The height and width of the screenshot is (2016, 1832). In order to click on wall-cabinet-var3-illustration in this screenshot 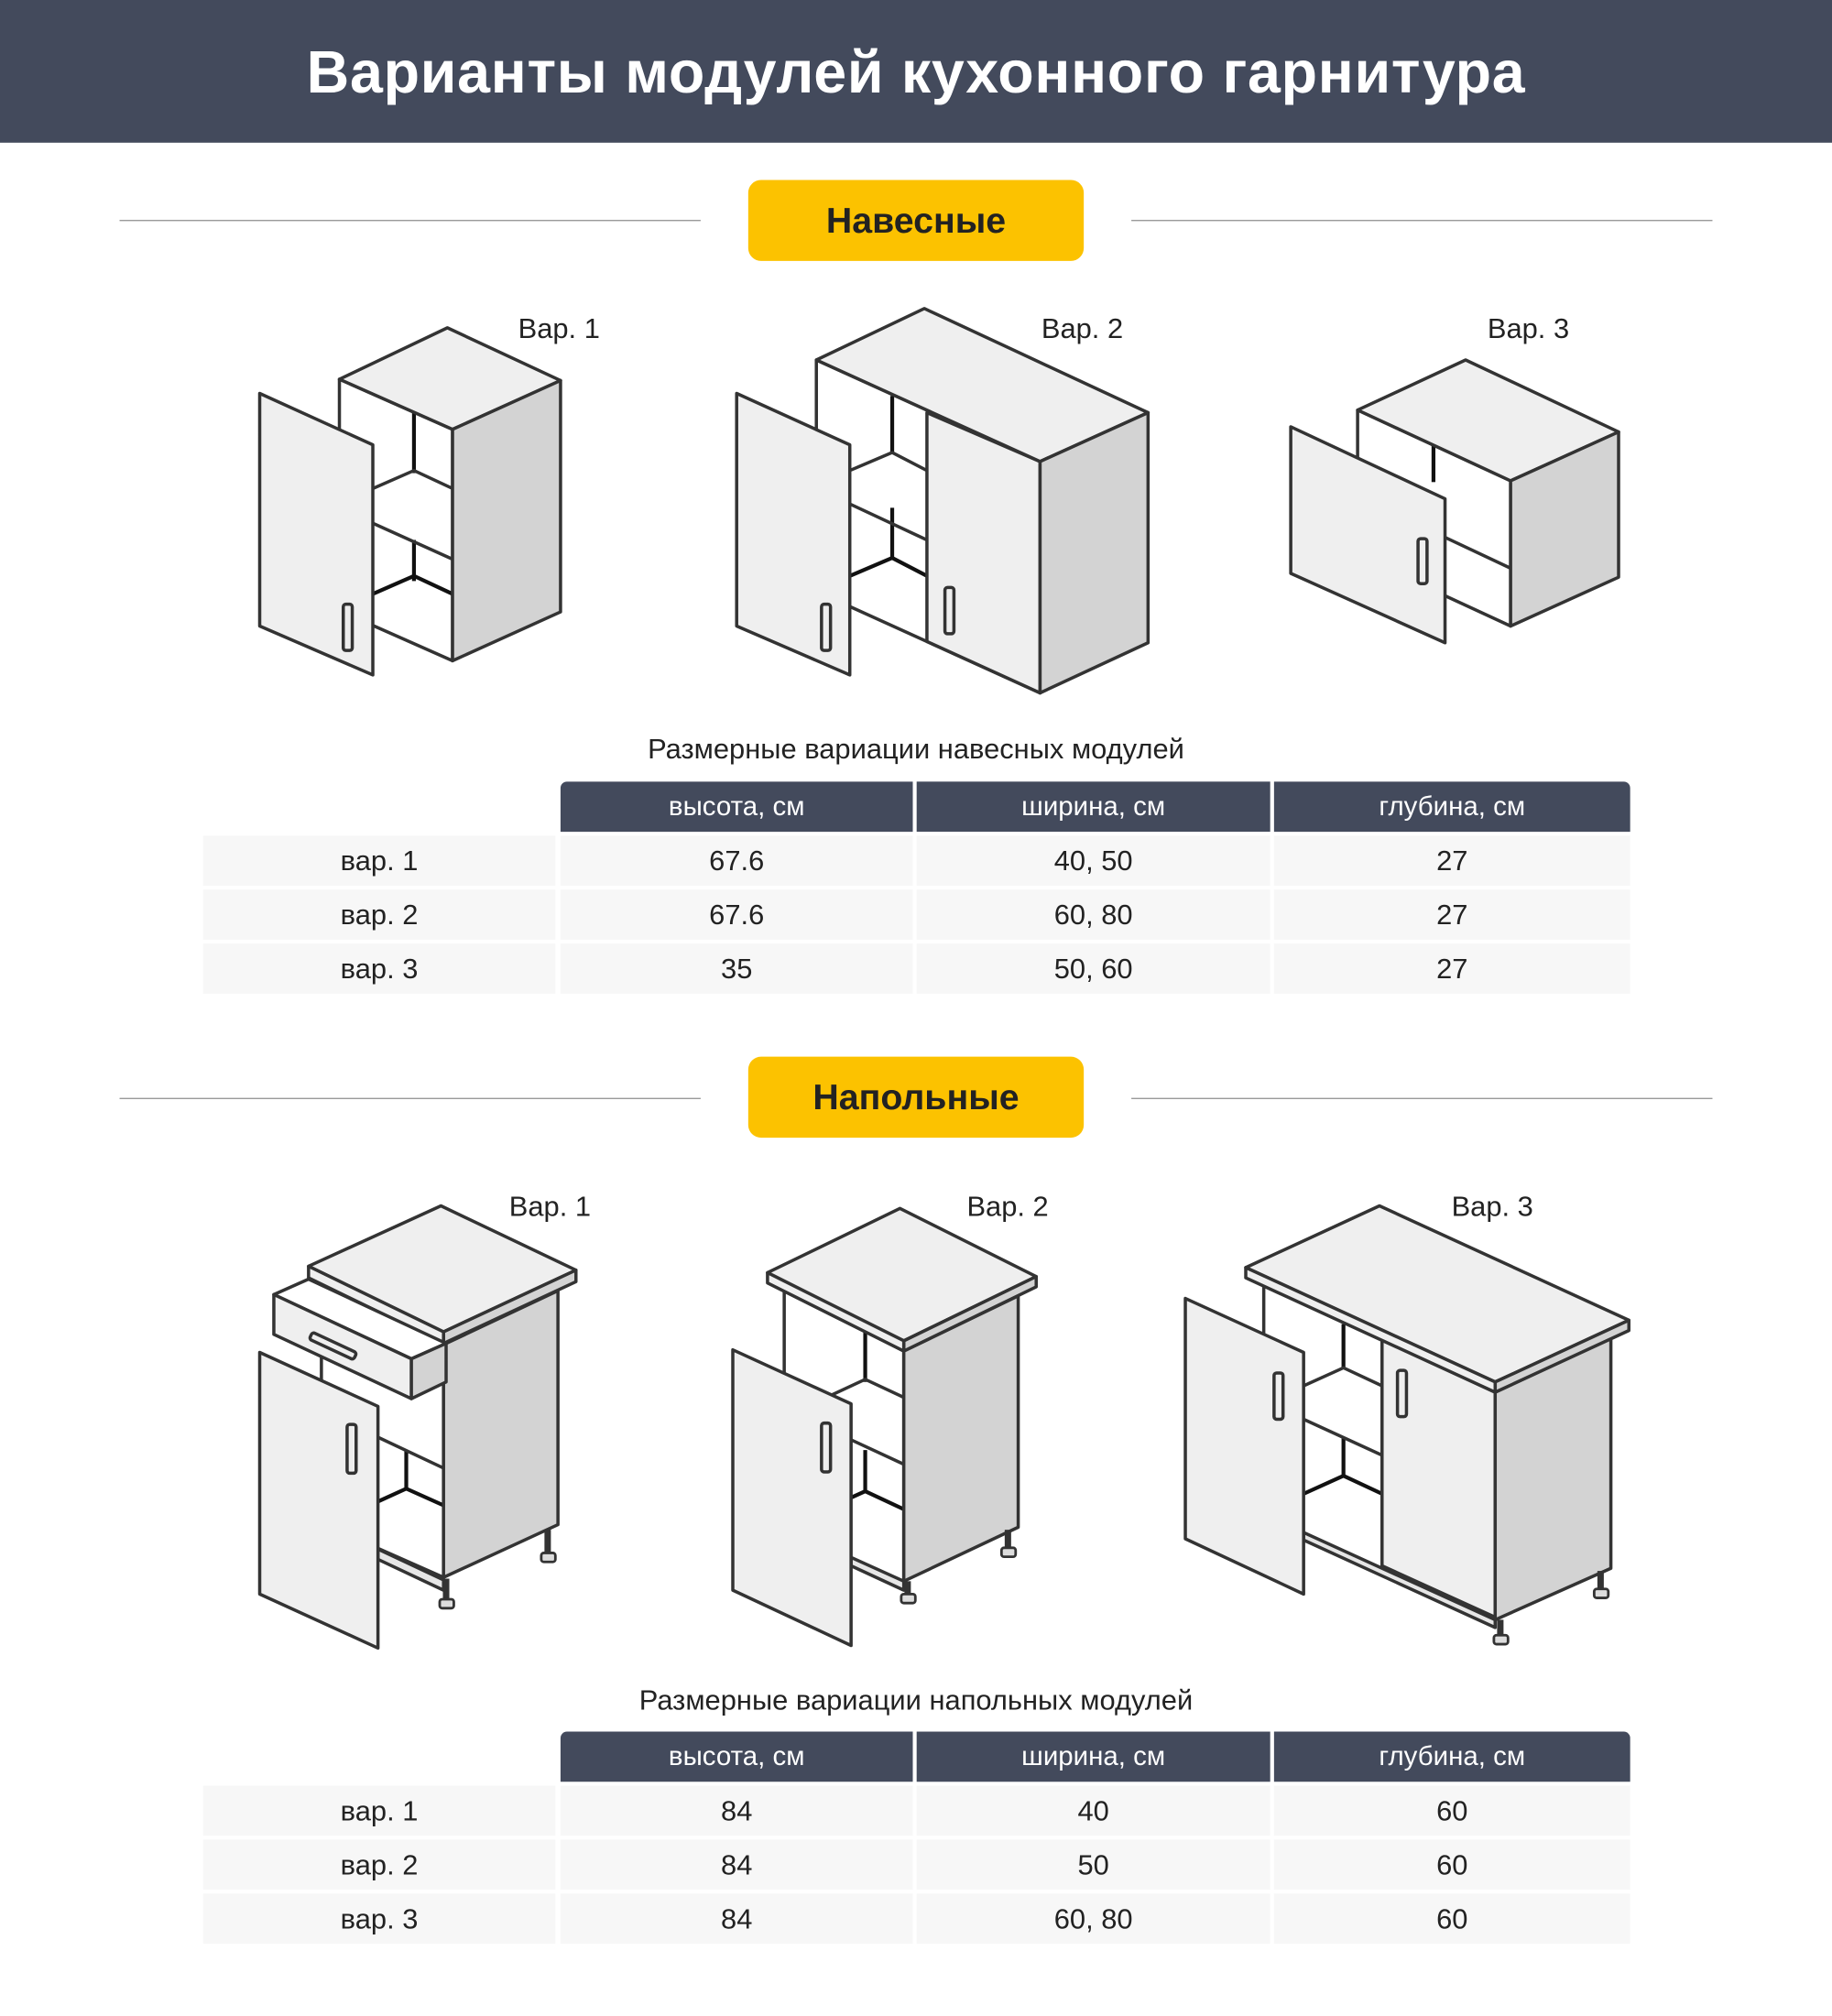, I will do `click(1455, 502)`.